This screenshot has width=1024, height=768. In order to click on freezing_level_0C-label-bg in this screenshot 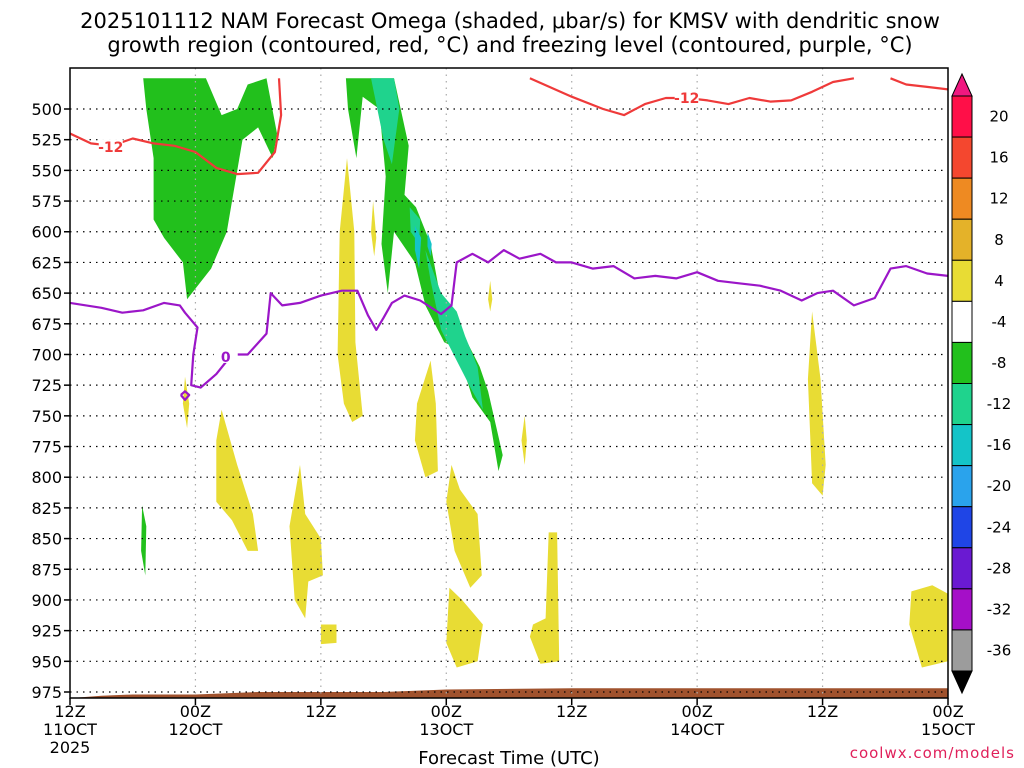, I will do `click(225, 355)`.